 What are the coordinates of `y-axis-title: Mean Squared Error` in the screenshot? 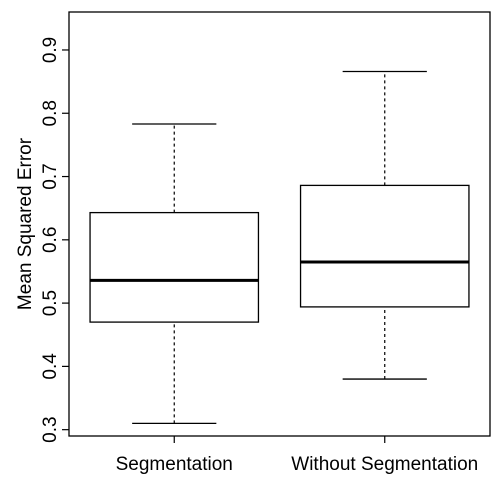 It's located at (25, 223).